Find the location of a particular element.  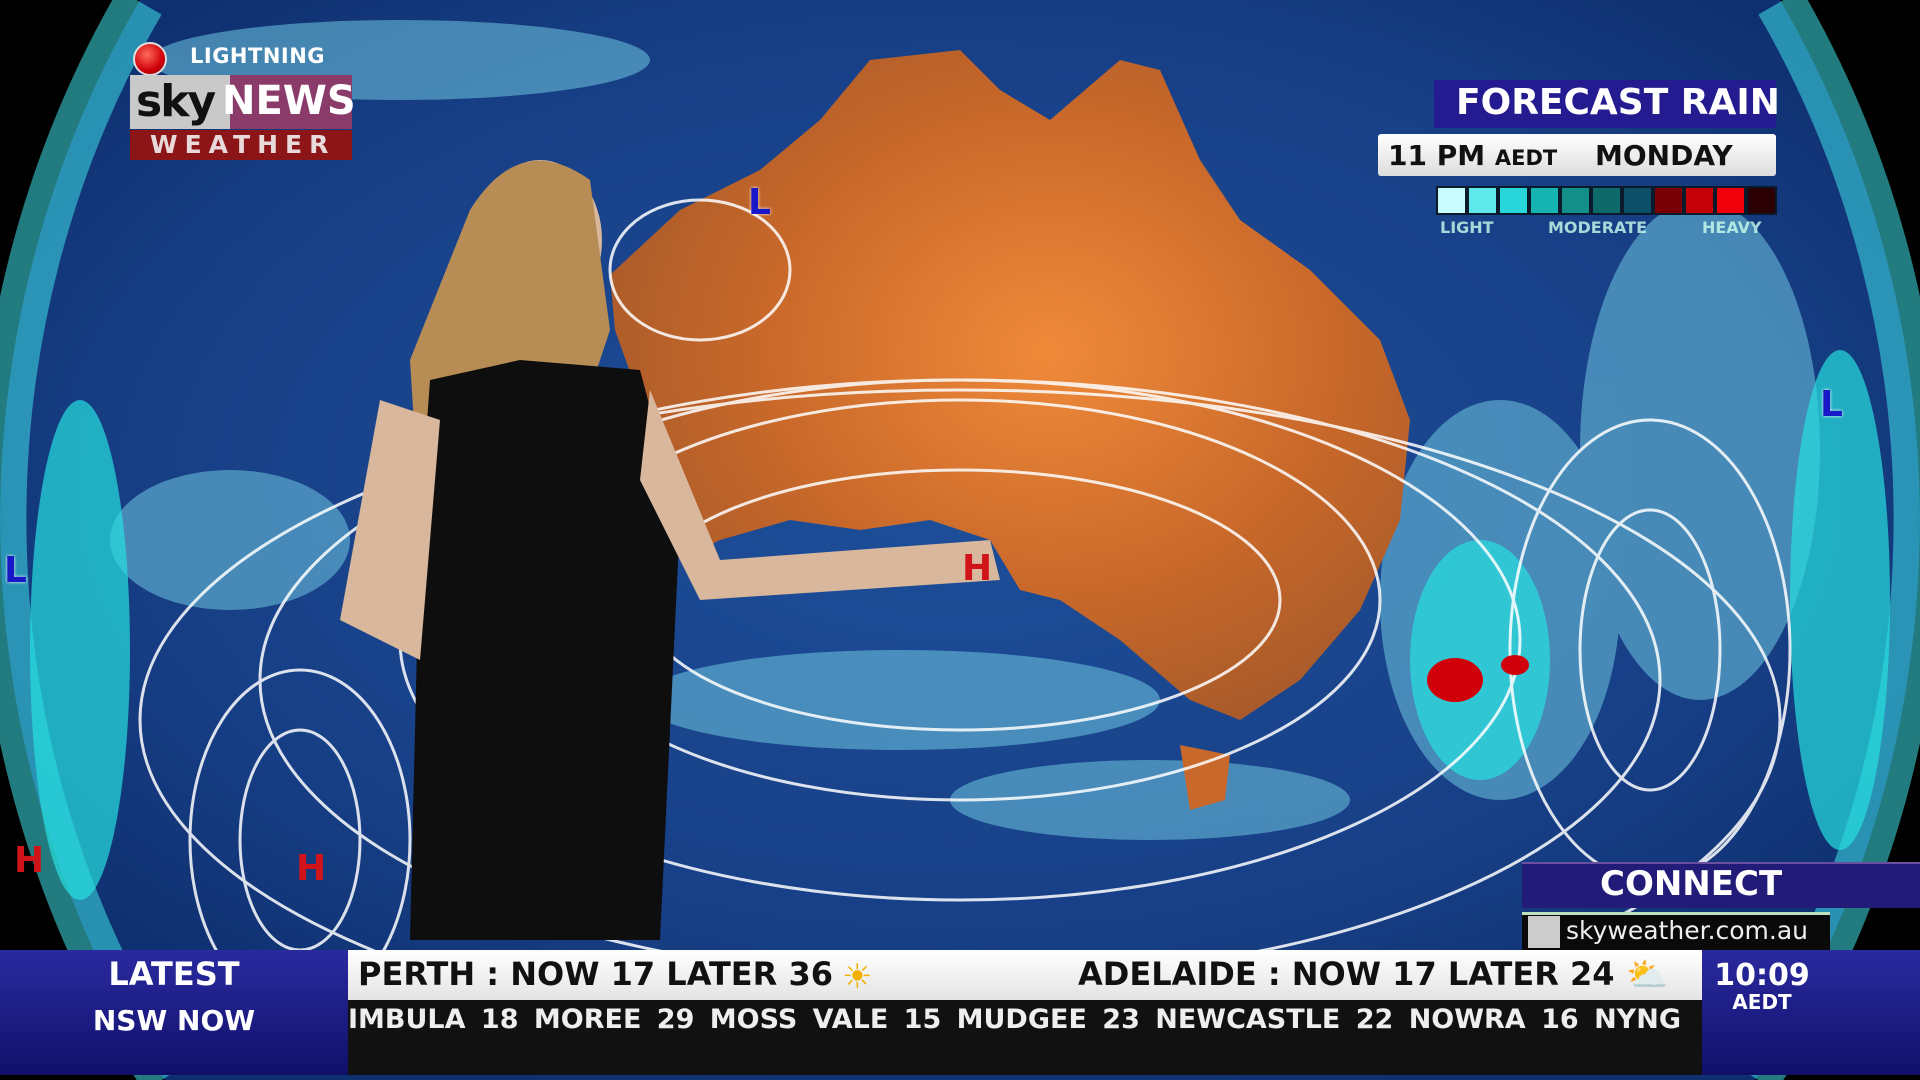

clock-time: 10:09 is located at coordinates (1762, 975).